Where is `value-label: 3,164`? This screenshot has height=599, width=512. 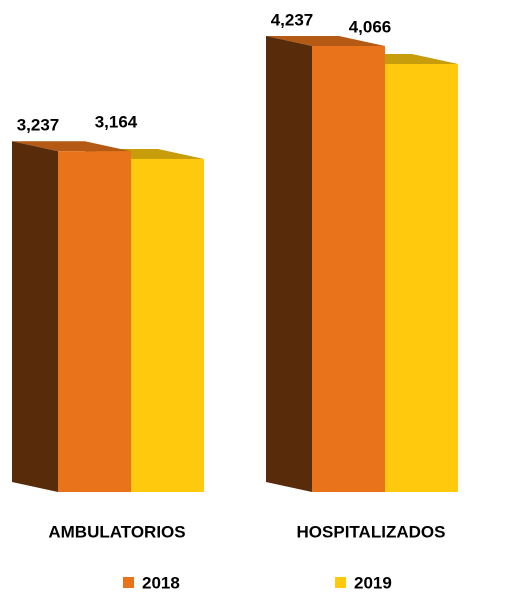
value-label: 3,164 is located at coordinates (116, 121).